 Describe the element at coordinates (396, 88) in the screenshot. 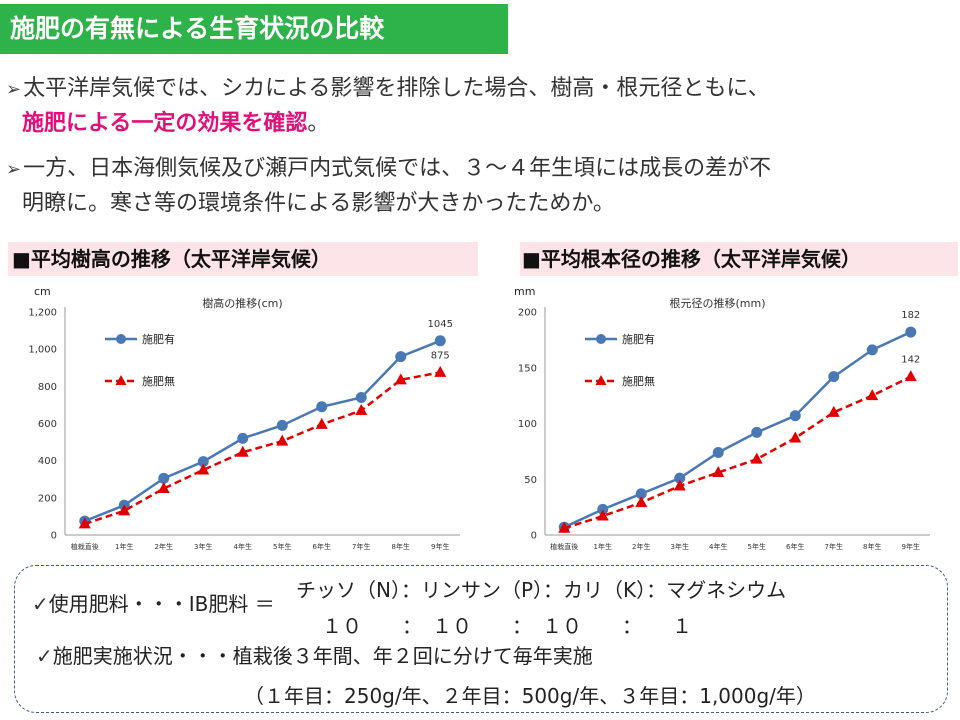

I see `bullet-text: 太平洋岸気候では、シカによる影響を排除した場合、樹高・根元径ともに、` at that location.